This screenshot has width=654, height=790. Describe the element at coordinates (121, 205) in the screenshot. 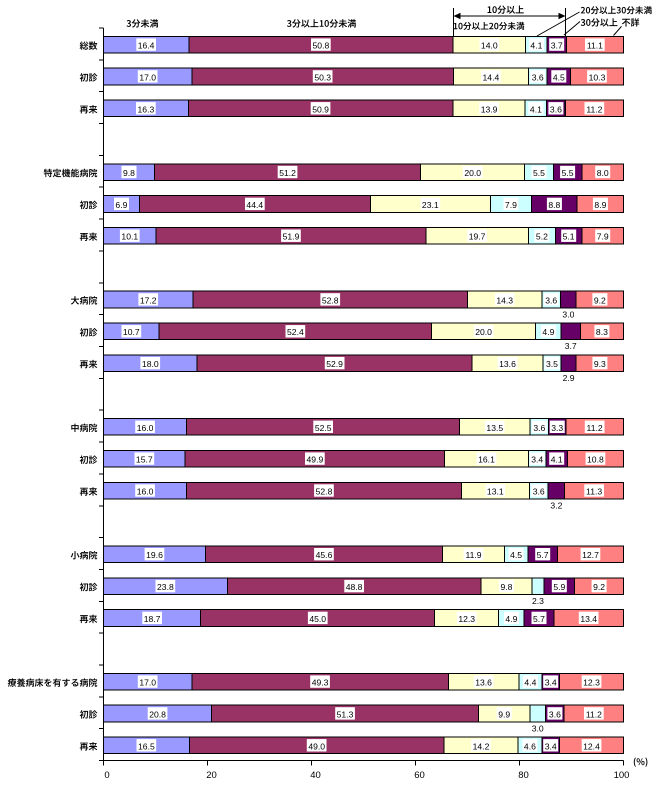

I see `svg-text: 6.9` at that location.